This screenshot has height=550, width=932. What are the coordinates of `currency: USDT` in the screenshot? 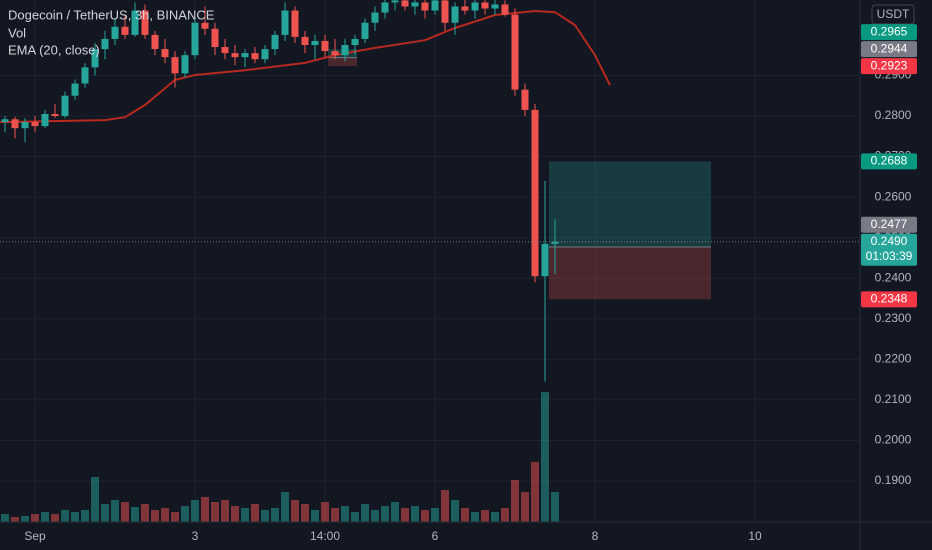 It's located at (893, 14).